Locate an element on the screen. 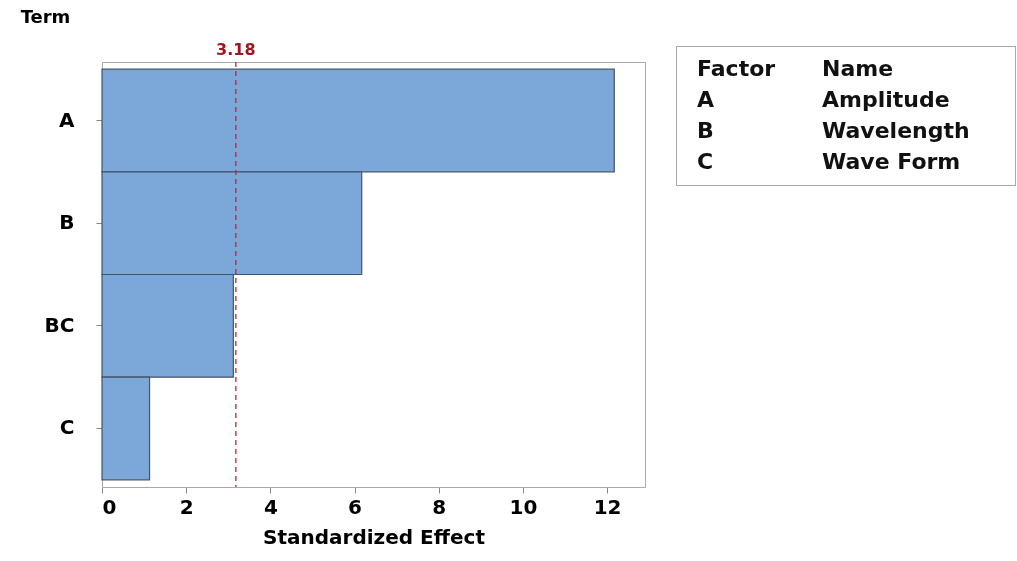  x-tick-label: 12 is located at coordinates (607, 506).